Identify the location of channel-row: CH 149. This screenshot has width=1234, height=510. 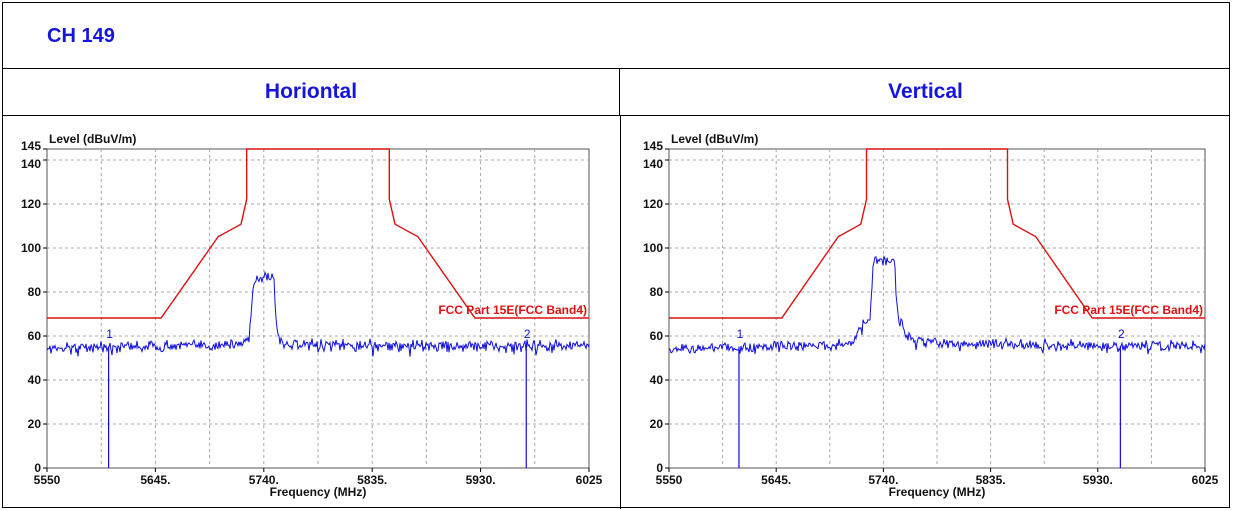
(616, 36).